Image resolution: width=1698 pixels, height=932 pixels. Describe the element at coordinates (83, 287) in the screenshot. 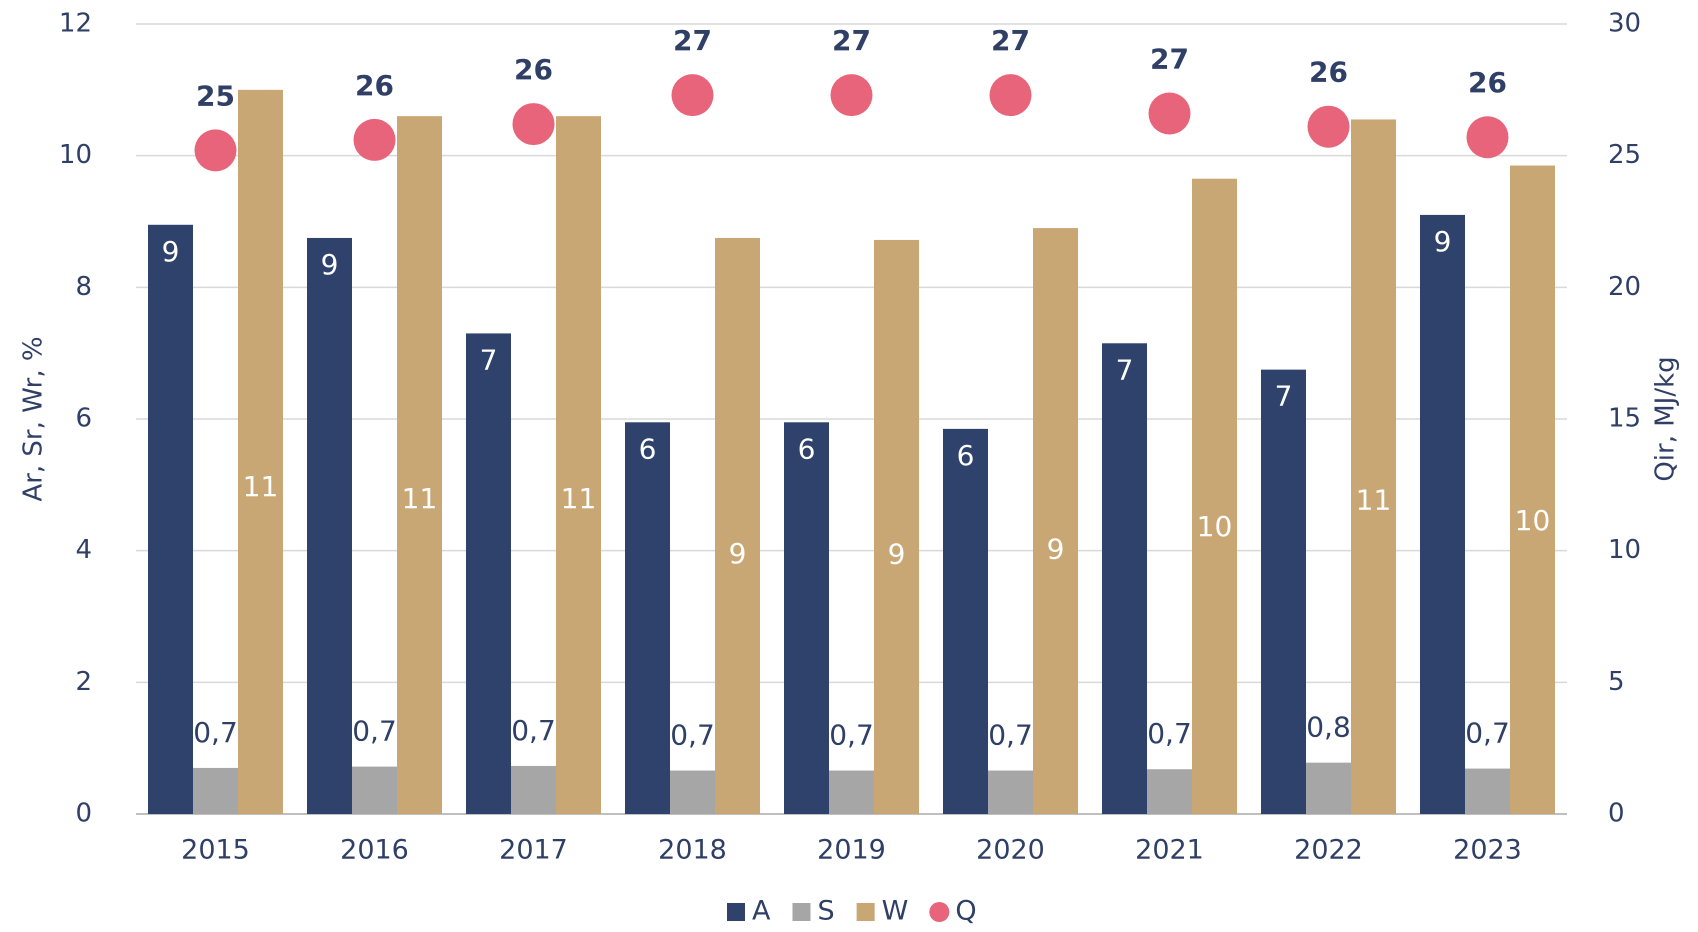

I see `y-tick-label: 8` at that location.